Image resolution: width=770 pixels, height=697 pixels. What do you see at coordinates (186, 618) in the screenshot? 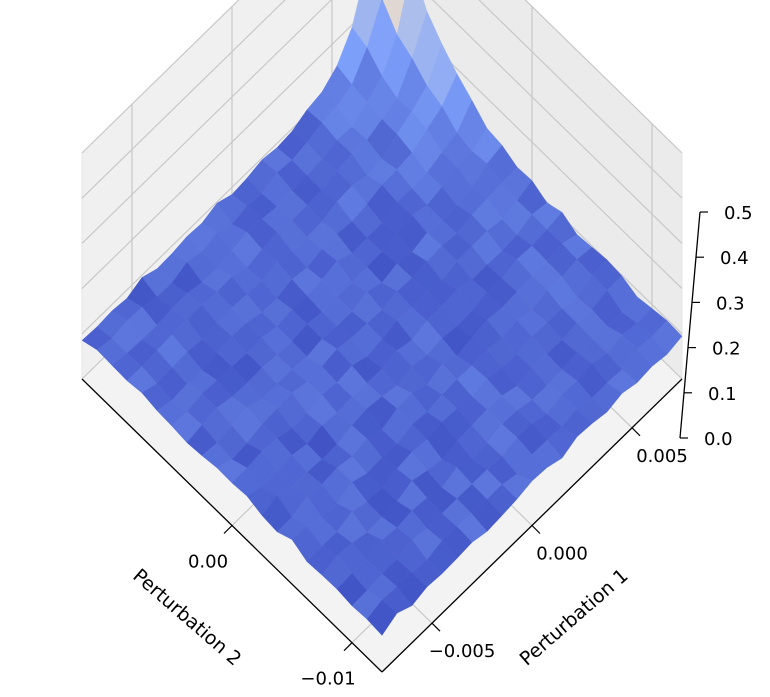
I see `y-axis-label: Perturbation 2` at bounding box center [186, 618].